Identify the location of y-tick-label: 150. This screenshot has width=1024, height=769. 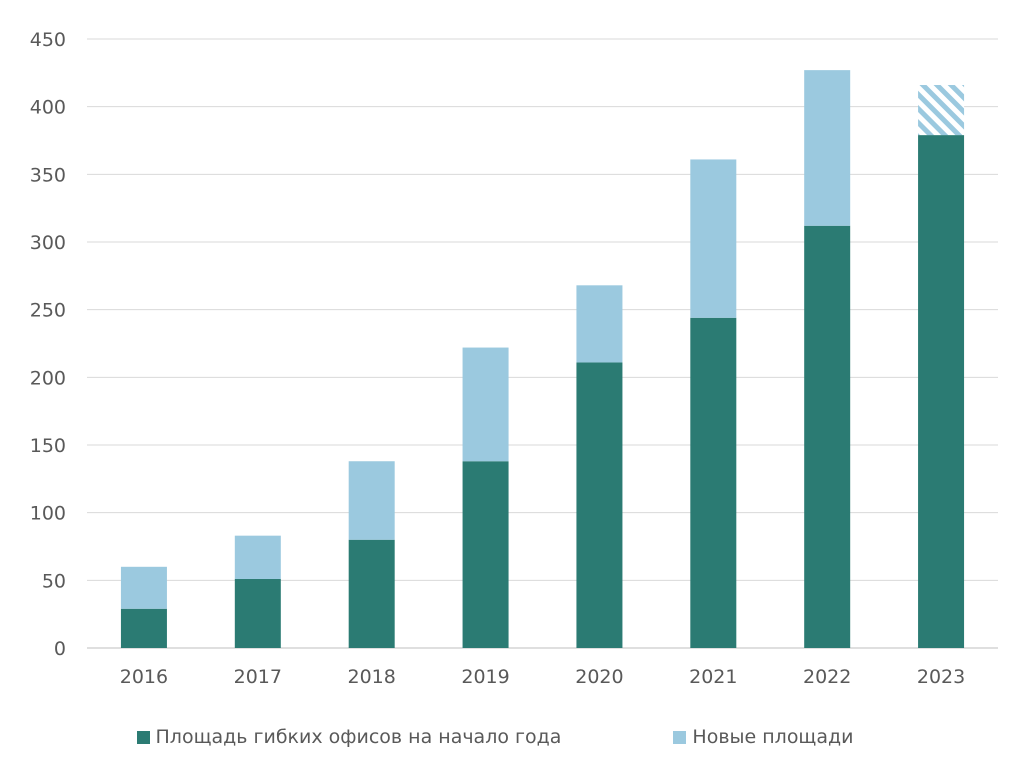
(48, 446).